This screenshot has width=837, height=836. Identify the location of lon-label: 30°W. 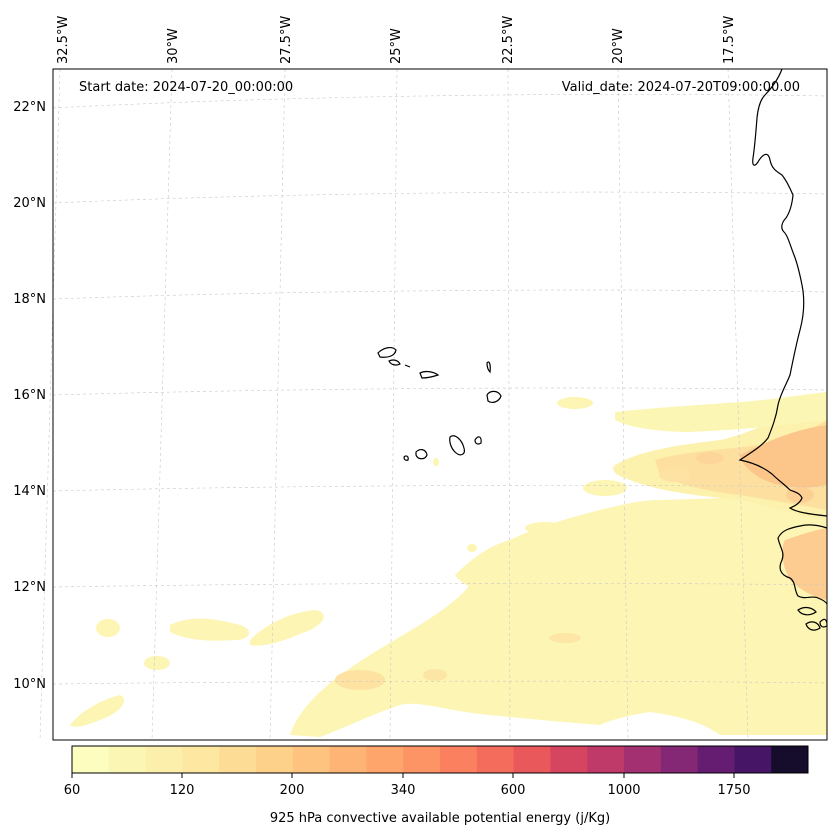
(173, 46).